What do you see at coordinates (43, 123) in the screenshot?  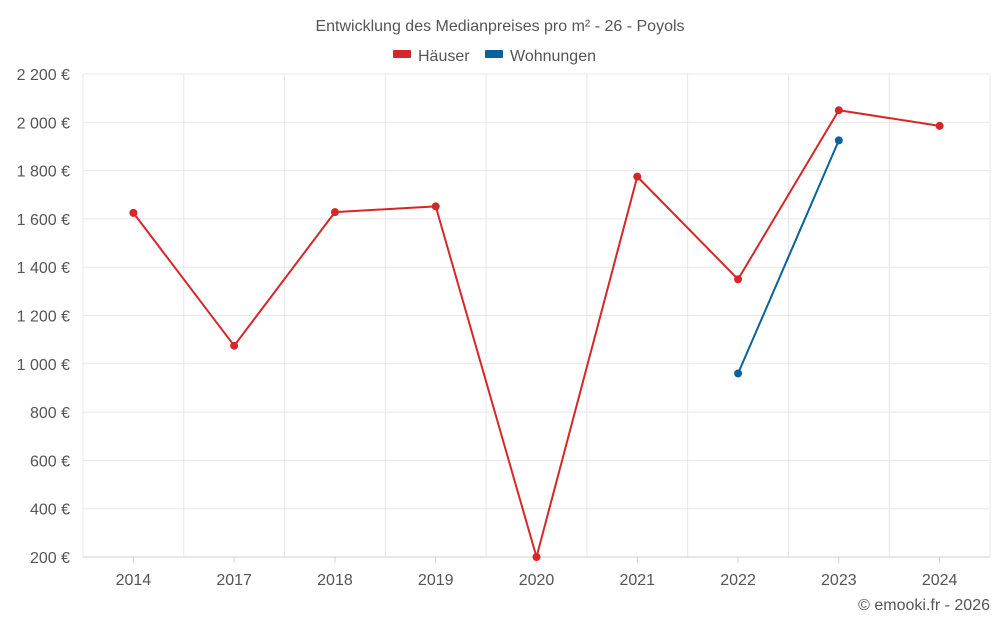 I see `y-tick-label: 2 000 €` at bounding box center [43, 123].